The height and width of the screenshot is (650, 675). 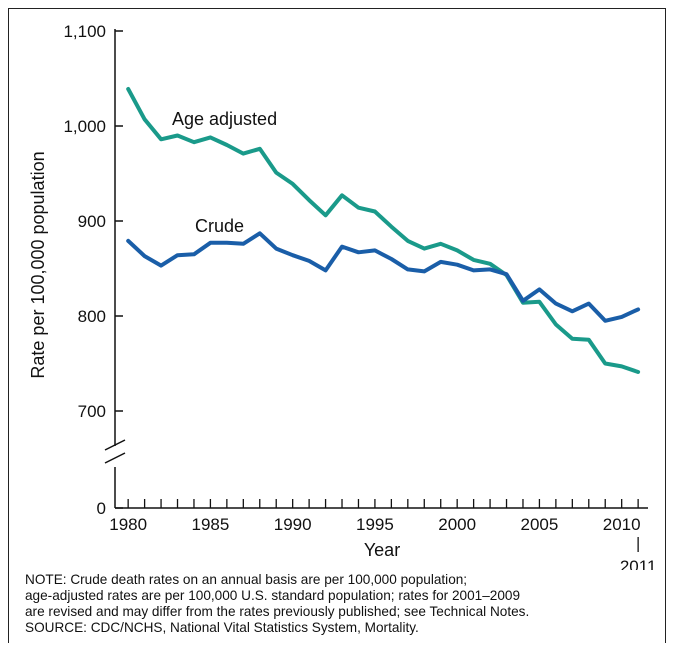 I want to click on axis-break-mark-lower, so click(x=115, y=458).